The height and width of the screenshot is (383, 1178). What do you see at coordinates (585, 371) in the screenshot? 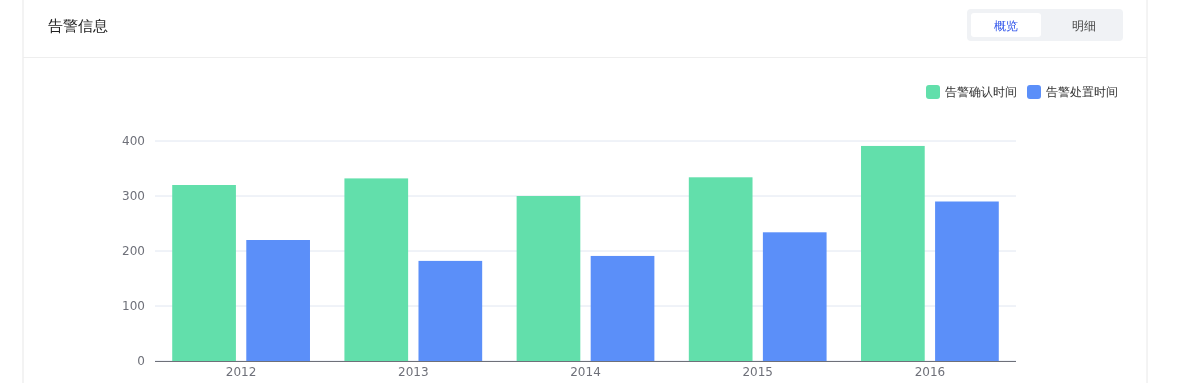
I see `x-tick-label: 2014` at bounding box center [585, 371].